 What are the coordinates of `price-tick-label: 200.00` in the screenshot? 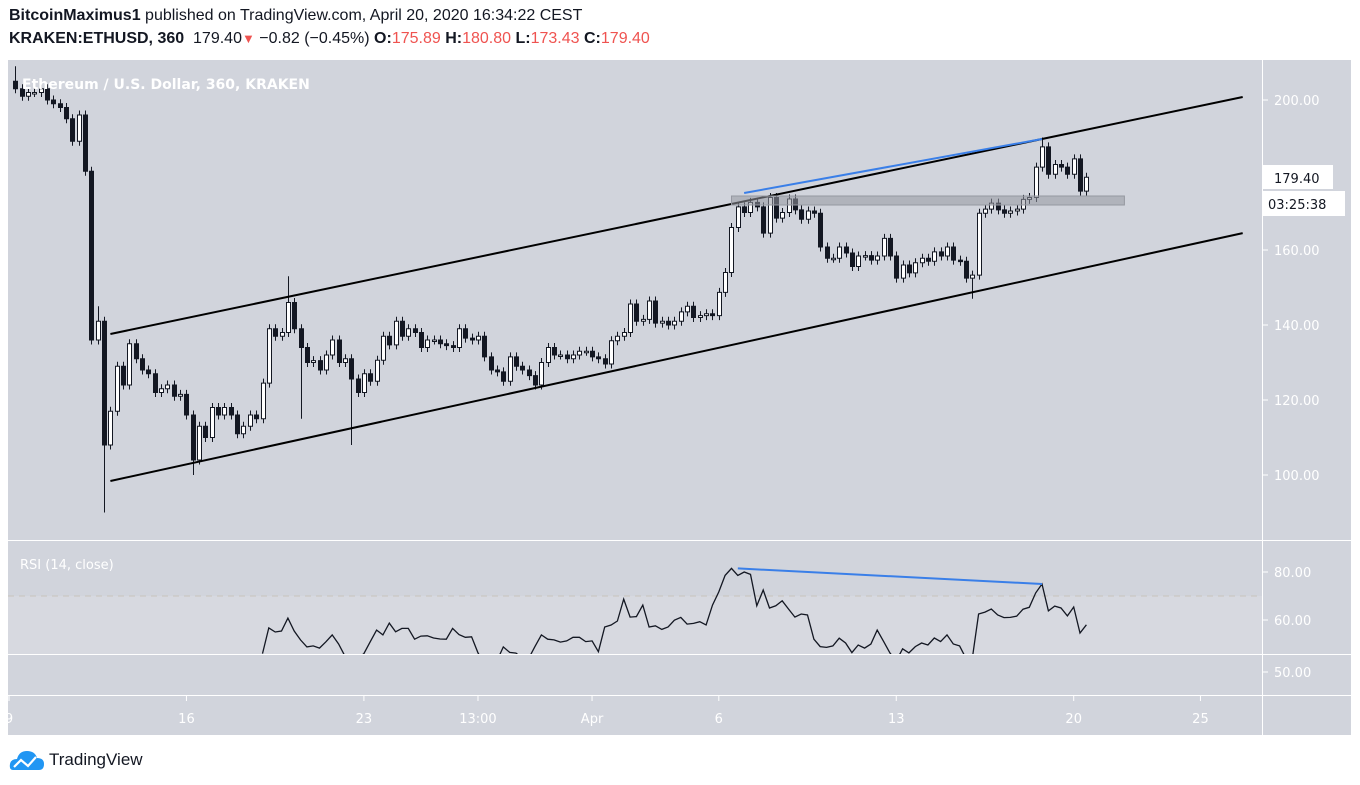 It's located at (1297, 101).